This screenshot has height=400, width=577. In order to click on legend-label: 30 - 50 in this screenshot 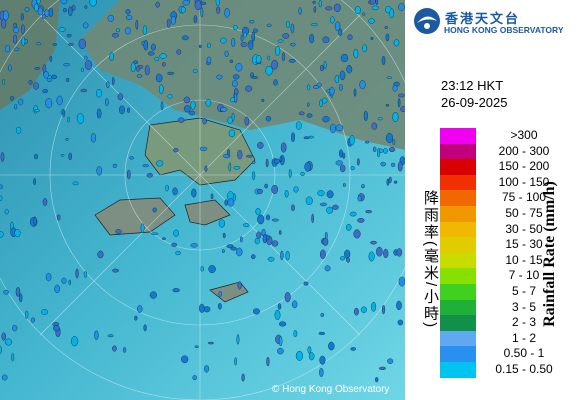, I will do `click(524, 228)`.